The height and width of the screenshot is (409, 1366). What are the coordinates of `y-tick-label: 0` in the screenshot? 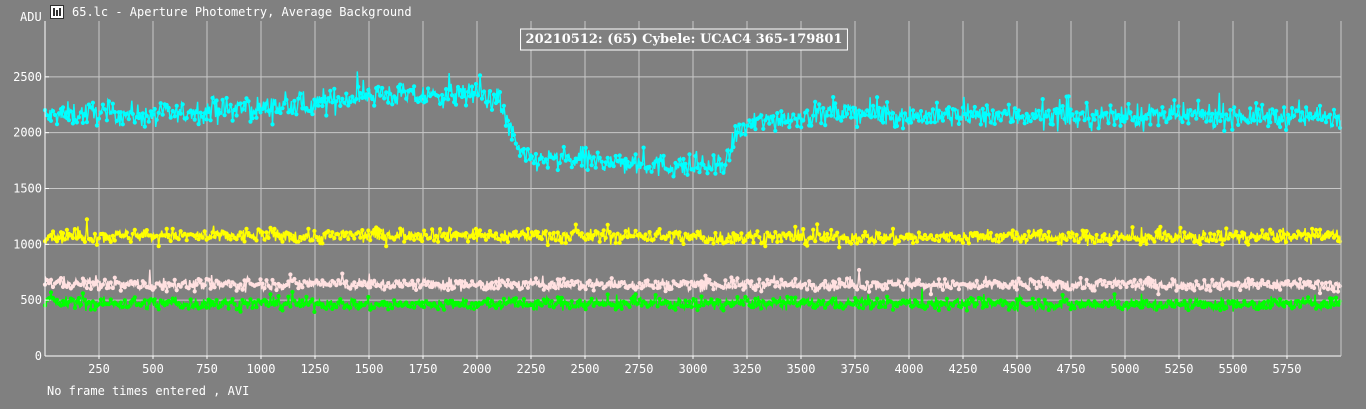 It's located at (38, 356).